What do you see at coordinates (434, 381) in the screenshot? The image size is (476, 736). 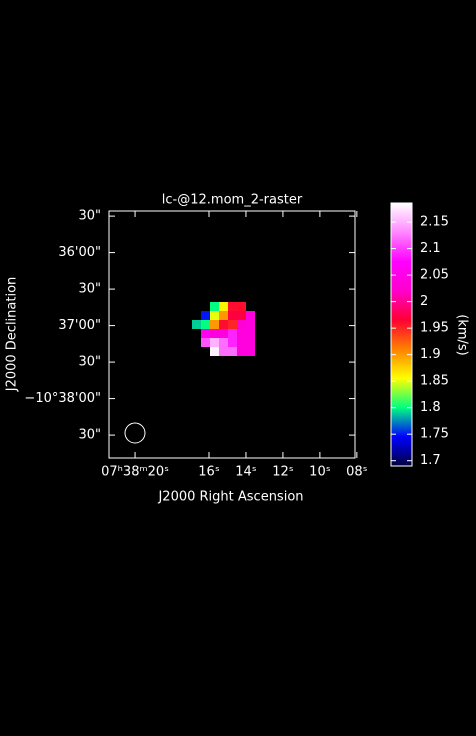 I see `colorbar-tick-label: 1.85` at bounding box center [434, 381].